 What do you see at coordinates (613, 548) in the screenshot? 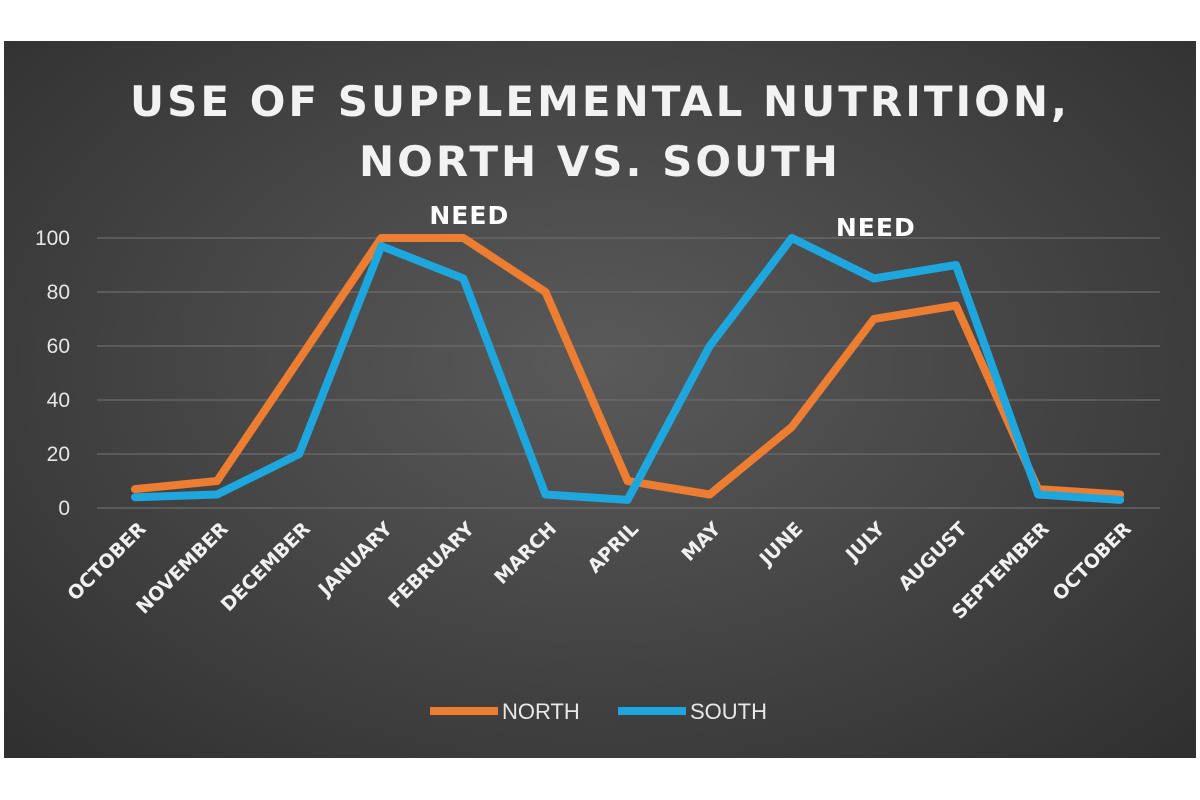
I see `x-category-label: APRIL` at bounding box center [613, 548].